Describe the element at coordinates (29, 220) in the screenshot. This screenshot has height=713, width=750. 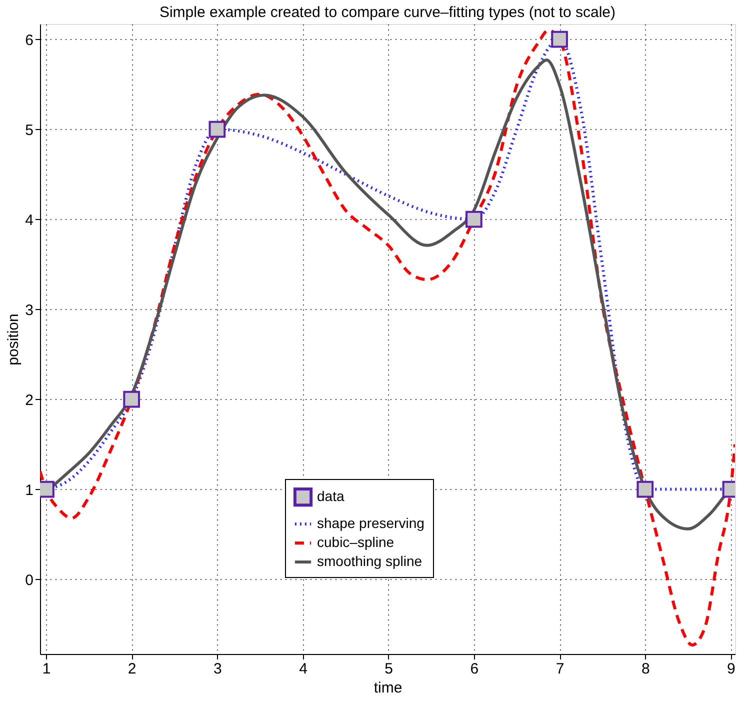
I see `y-tick-label: 4` at that location.